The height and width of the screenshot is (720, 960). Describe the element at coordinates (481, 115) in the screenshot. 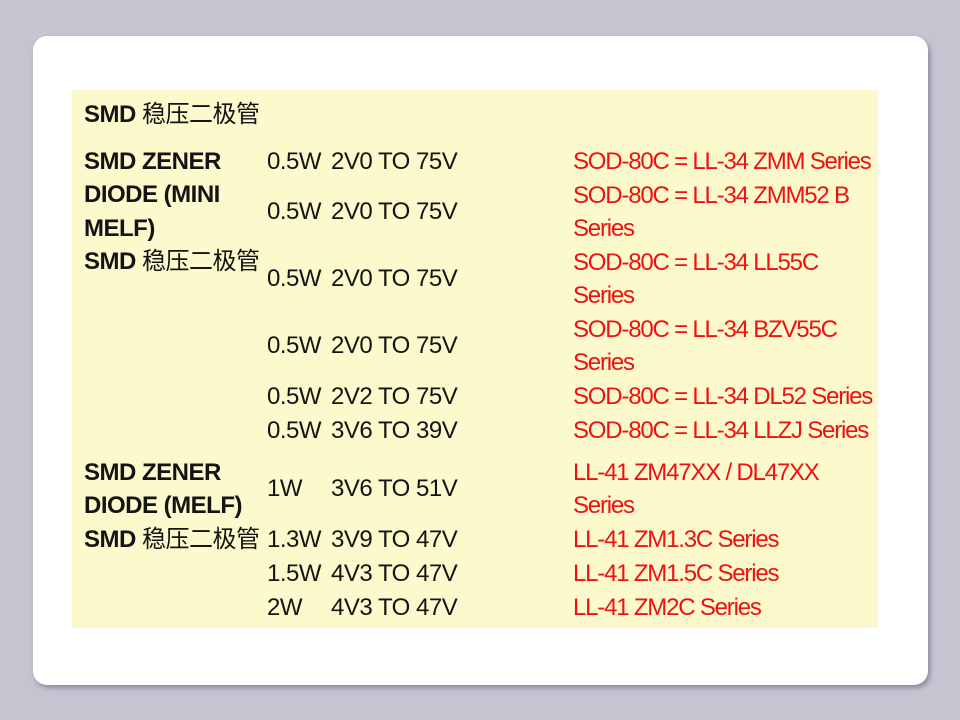

I see `table-header: SMD 稳压二极管` at that location.